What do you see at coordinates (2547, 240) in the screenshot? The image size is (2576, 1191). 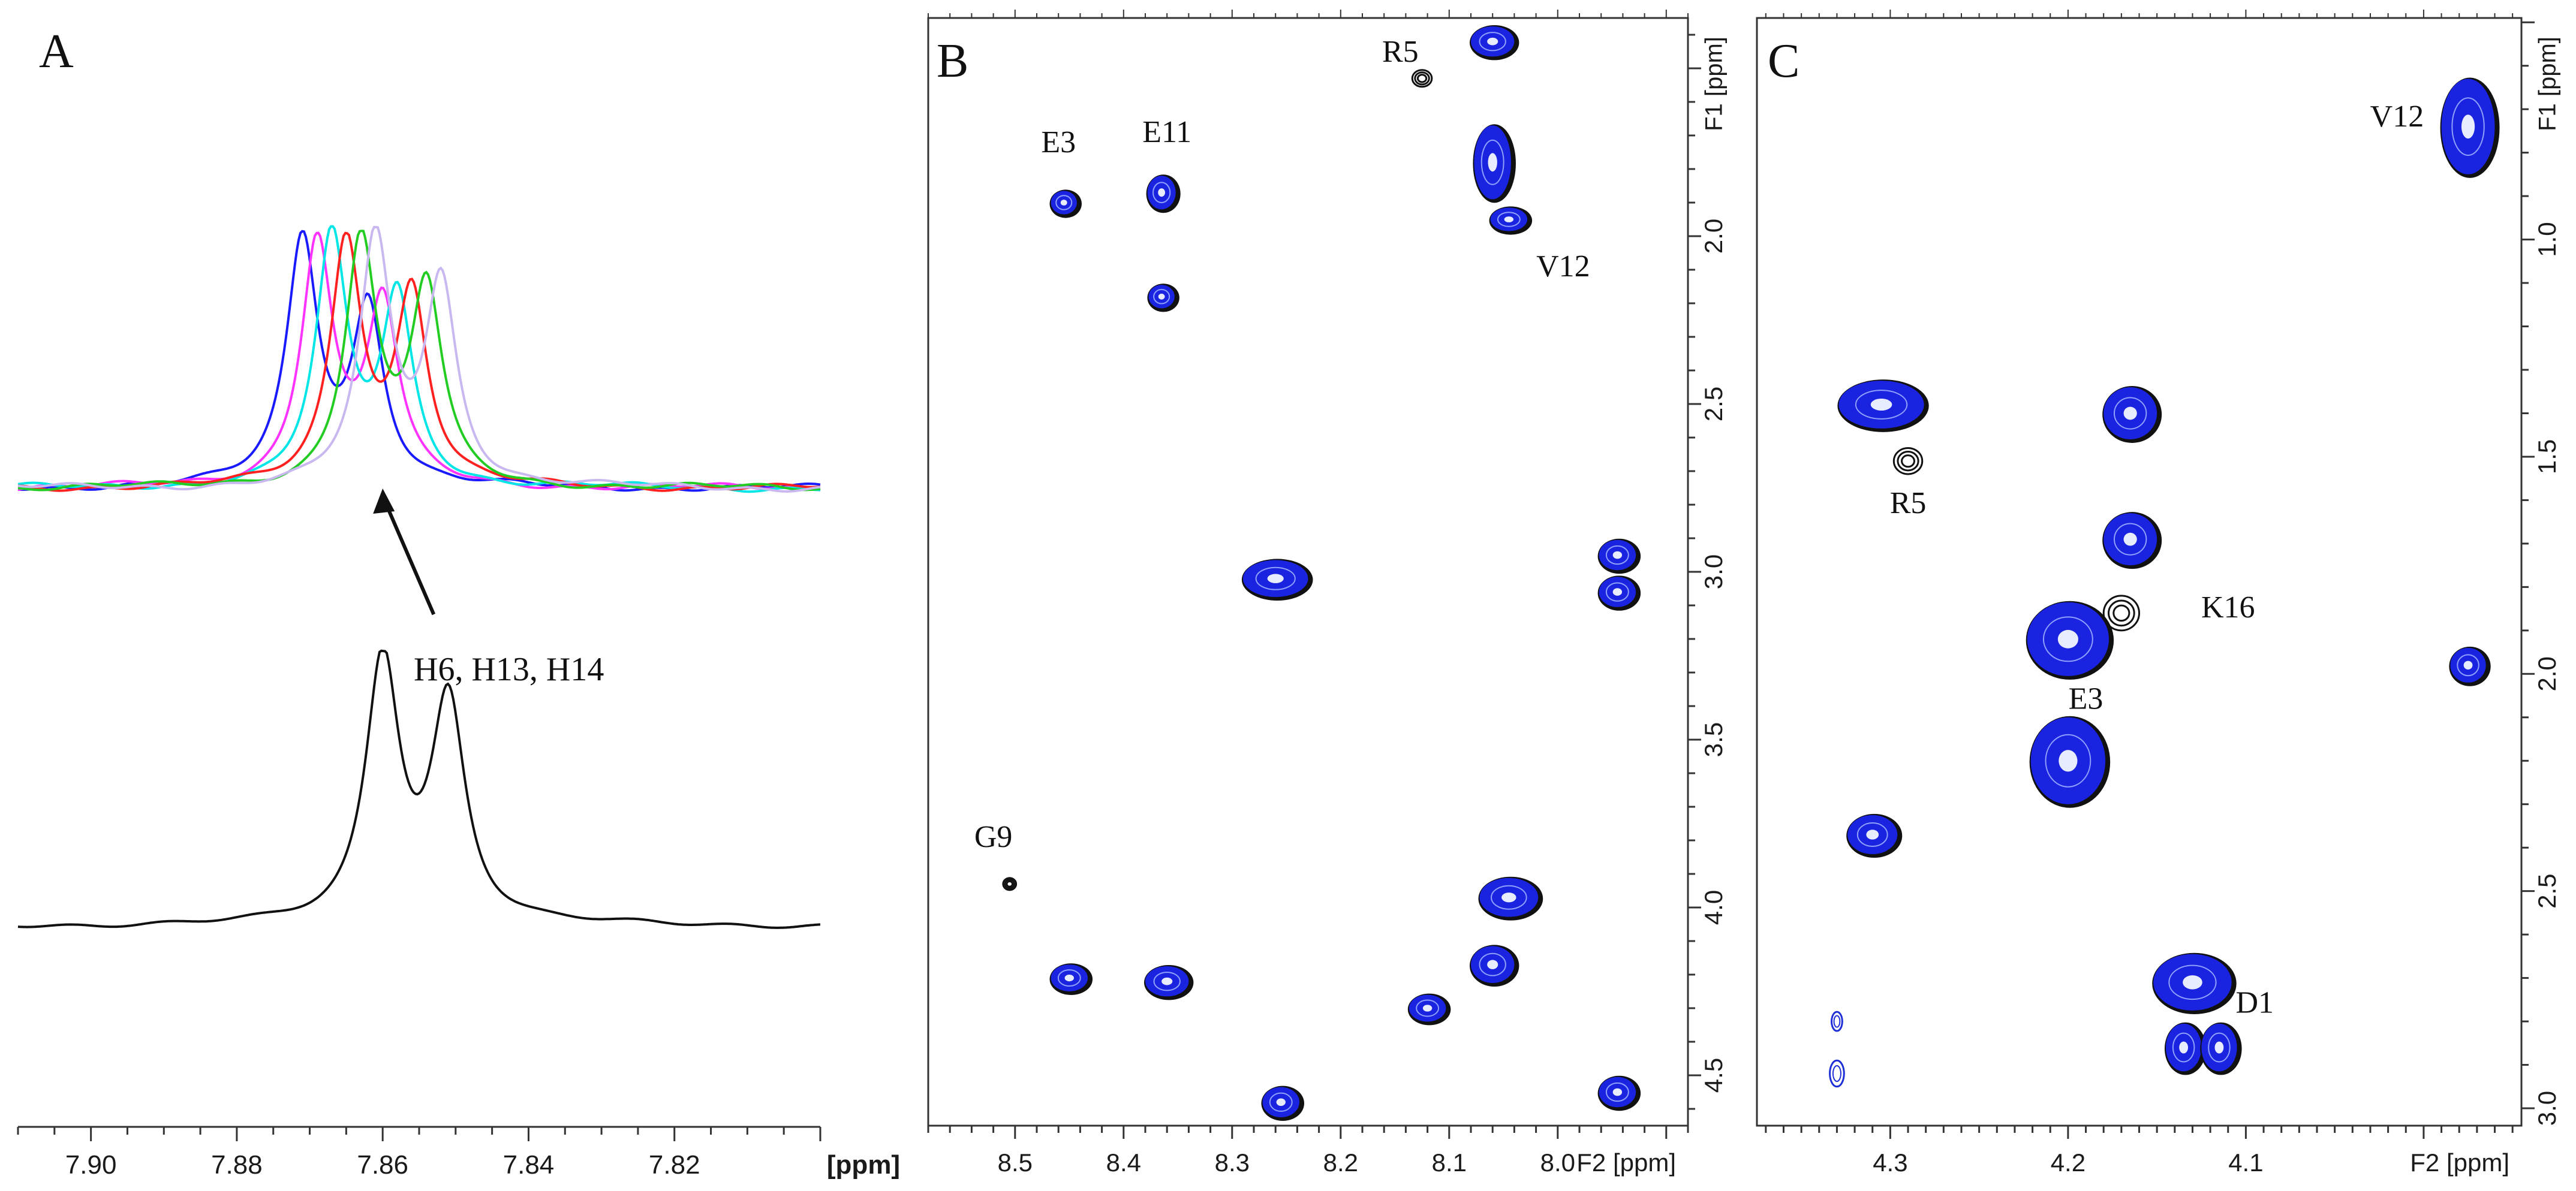 I see `y-tick-label: 1.0` at bounding box center [2547, 240].